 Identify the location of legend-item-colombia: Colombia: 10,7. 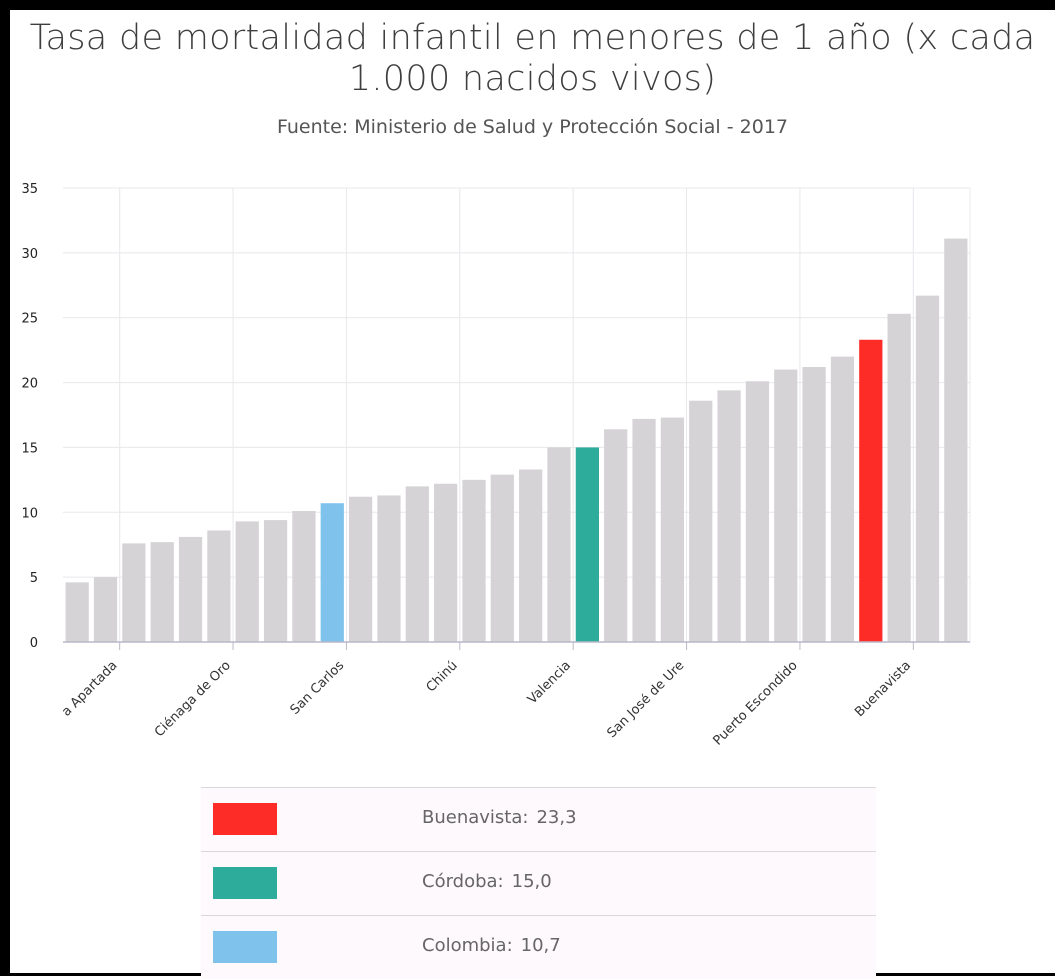
(538, 947).